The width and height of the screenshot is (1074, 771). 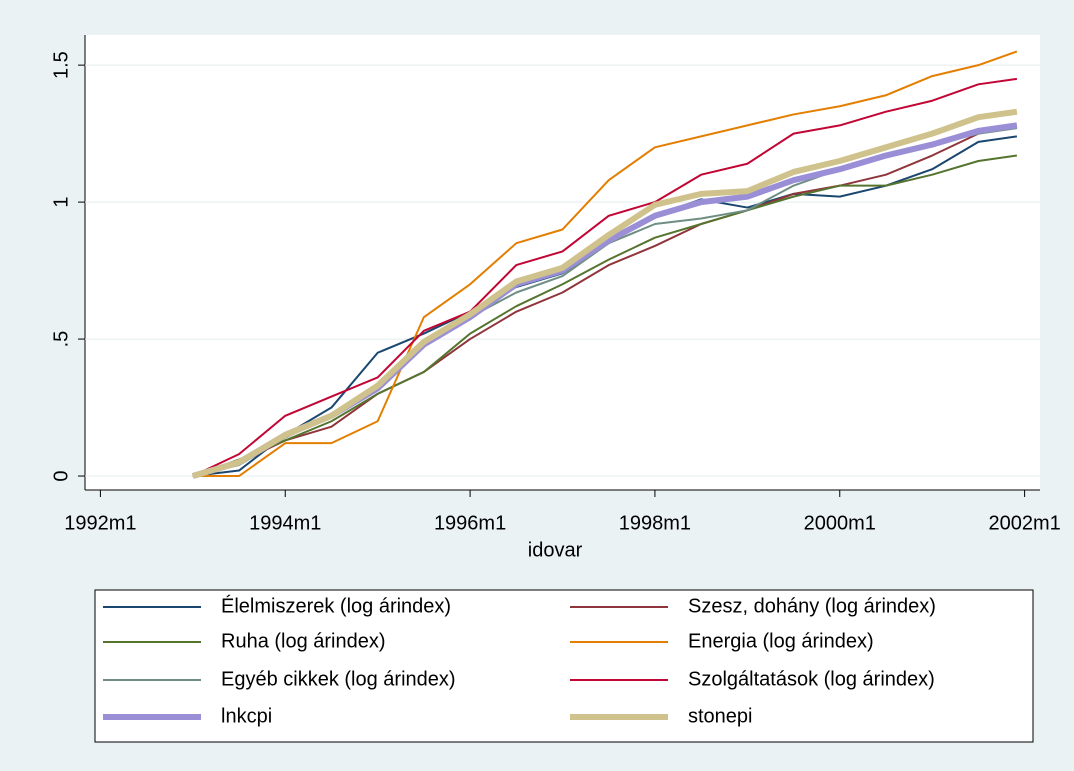 I want to click on x-tick-label: 1996m1, so click(x=470, y=523).